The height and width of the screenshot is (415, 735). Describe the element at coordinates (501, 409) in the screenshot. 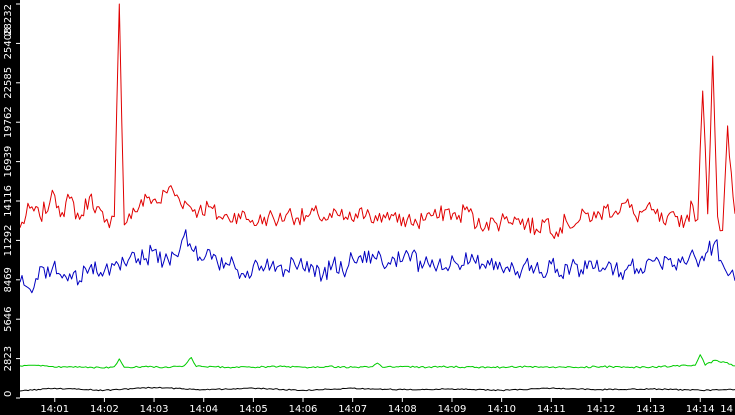

I see `x-tick-label: 14:10` at that location.